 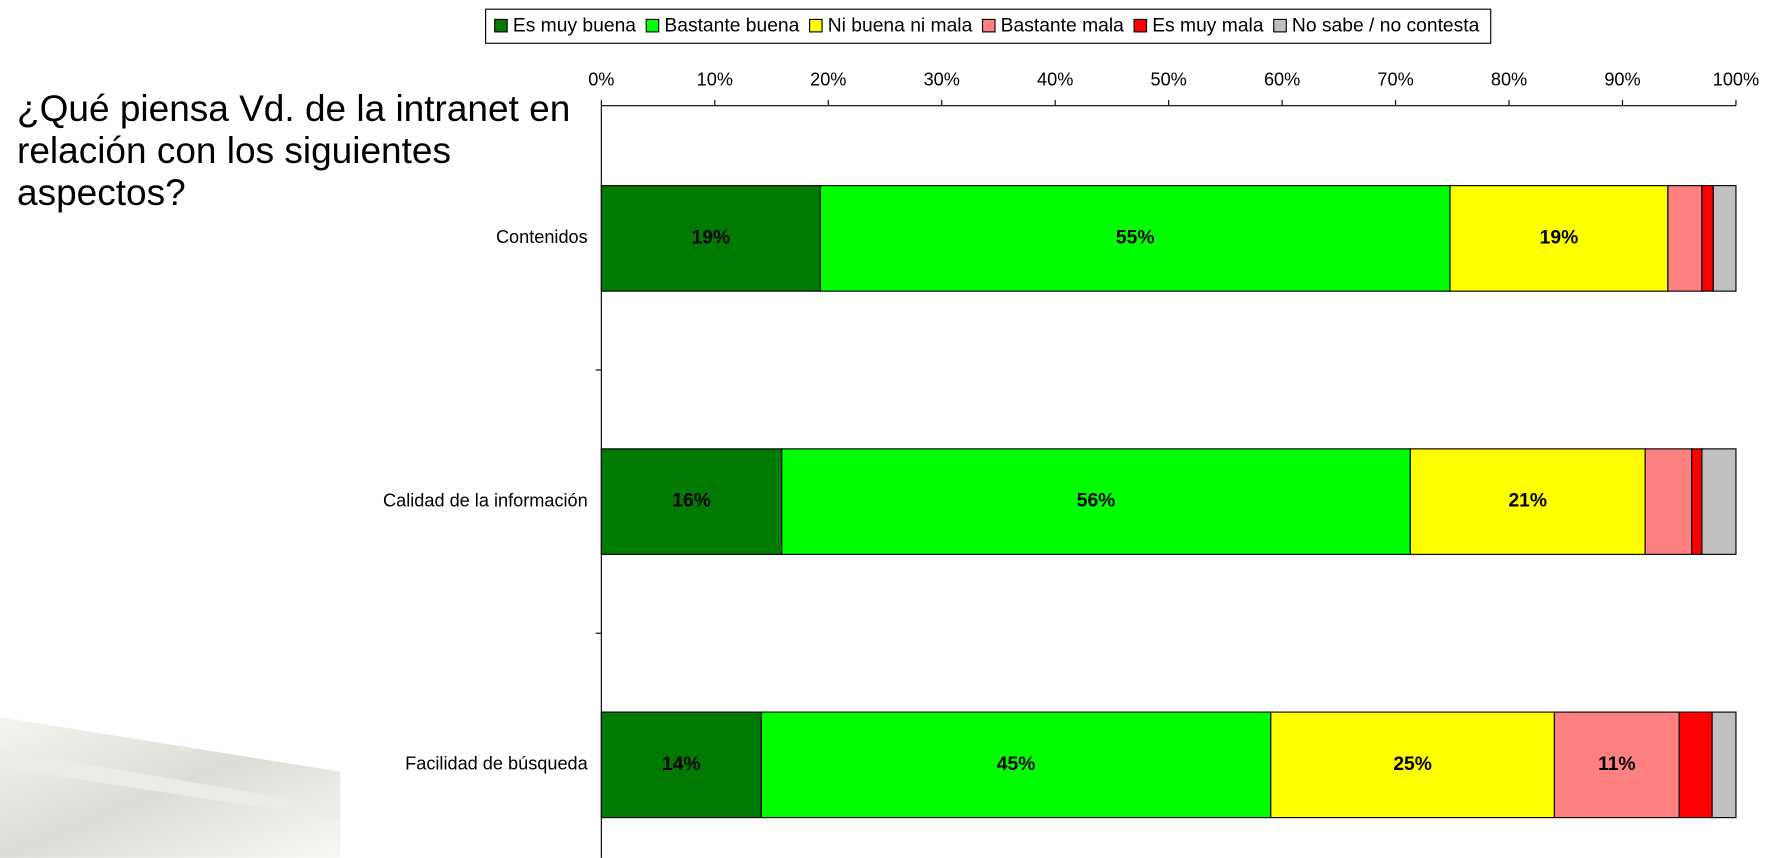 What do you see at coordinates (900, 25) in the screenshot?
I see `legend-label: Ni buena ni mala` at bounding box center [900, 25].